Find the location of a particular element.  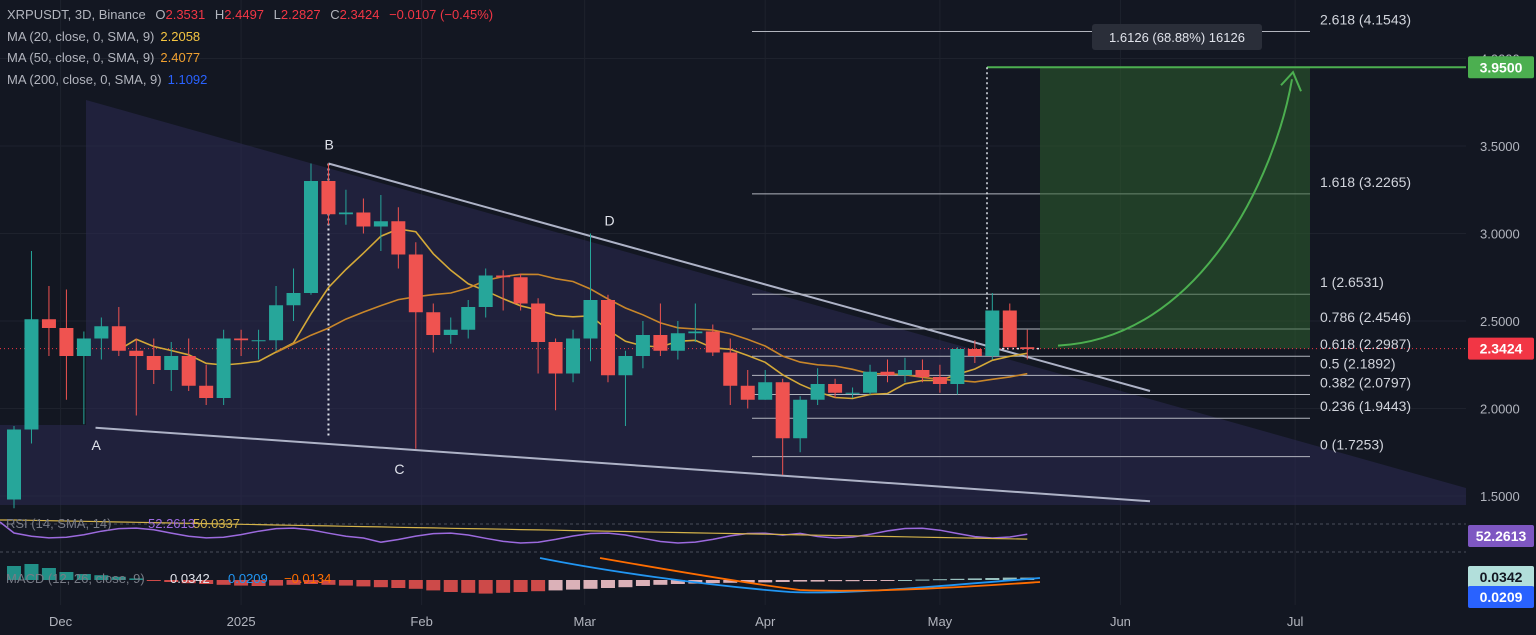

ma20-label: MA (20, close, 0, SMA, 9) is located at coordinates (81, 36).